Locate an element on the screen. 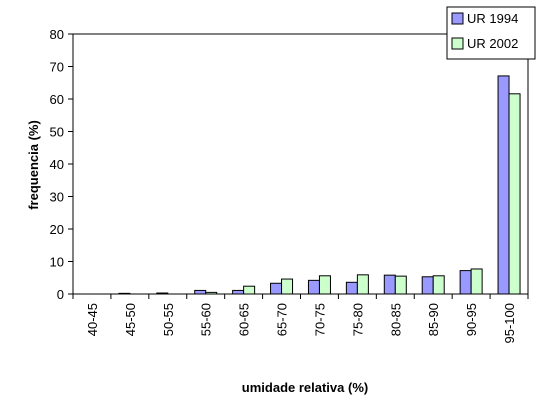  x-tick-label: 45-50 is located at coordinates (130, 319).